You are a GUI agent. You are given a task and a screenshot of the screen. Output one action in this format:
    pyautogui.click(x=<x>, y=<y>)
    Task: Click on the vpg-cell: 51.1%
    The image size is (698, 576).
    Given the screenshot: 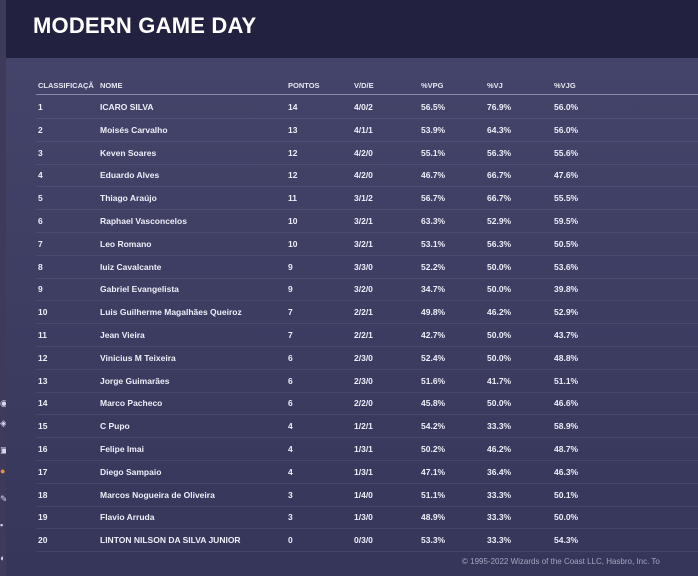 What is the action you would take?
    pyautogui.click(x=433, y=494)
    